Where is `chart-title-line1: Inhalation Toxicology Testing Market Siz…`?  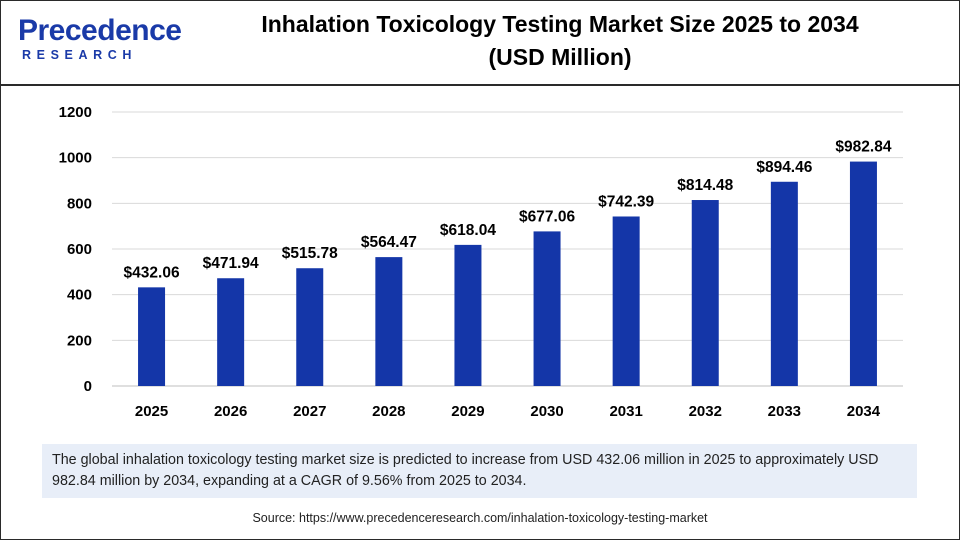
chart-title-line1: Inhalation Toxicology Testing Market Siz… is located at coordinates (560, 24).